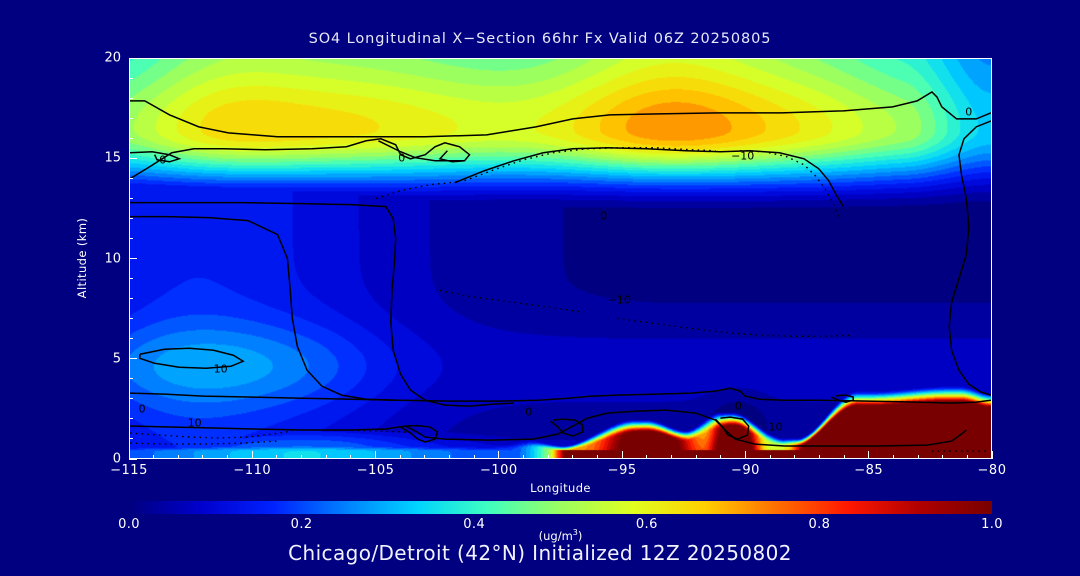  I want to click on y-axis-tick-label: 5, so click(116, 359).